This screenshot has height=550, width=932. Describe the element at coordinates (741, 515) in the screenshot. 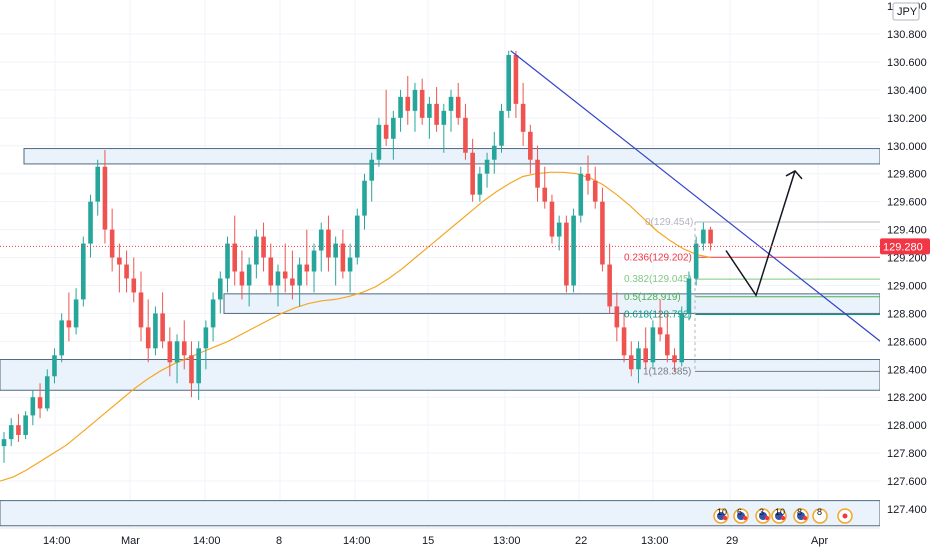

I see `event-marker: 6` at that location.